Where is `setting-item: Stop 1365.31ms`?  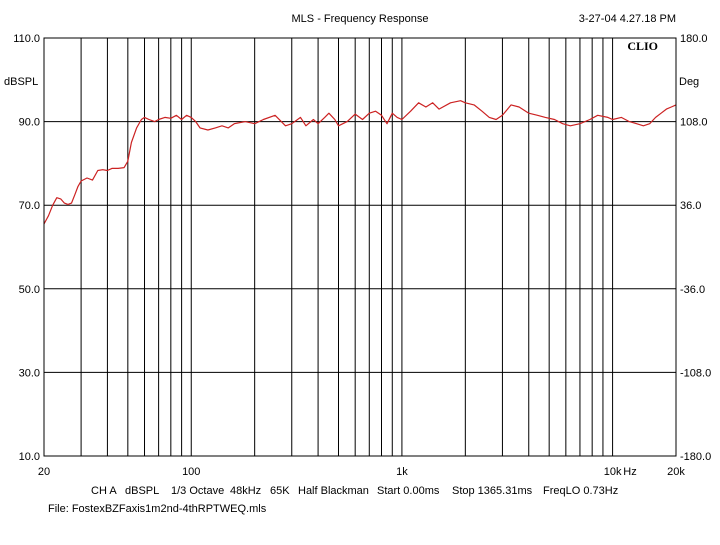
setting-item: Stop 1365.31ms is located at coordinates (492, 491).